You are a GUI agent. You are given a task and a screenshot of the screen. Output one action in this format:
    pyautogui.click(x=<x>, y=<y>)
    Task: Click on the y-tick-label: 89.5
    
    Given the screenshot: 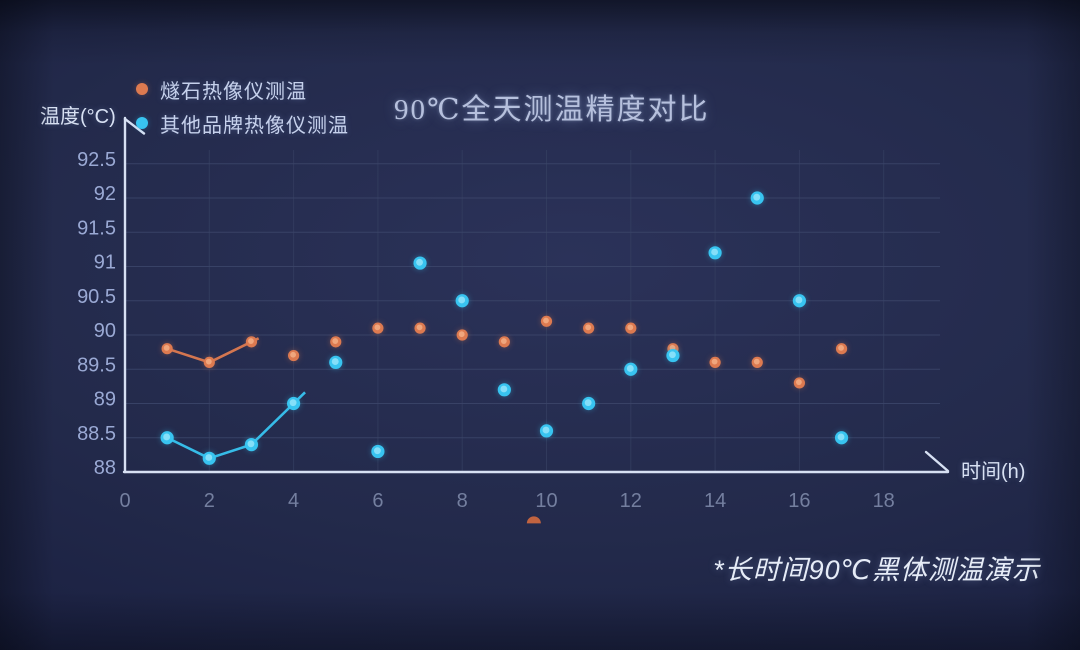 What is the action you would take?
    pyautogui.click(x=96, y=365)
    